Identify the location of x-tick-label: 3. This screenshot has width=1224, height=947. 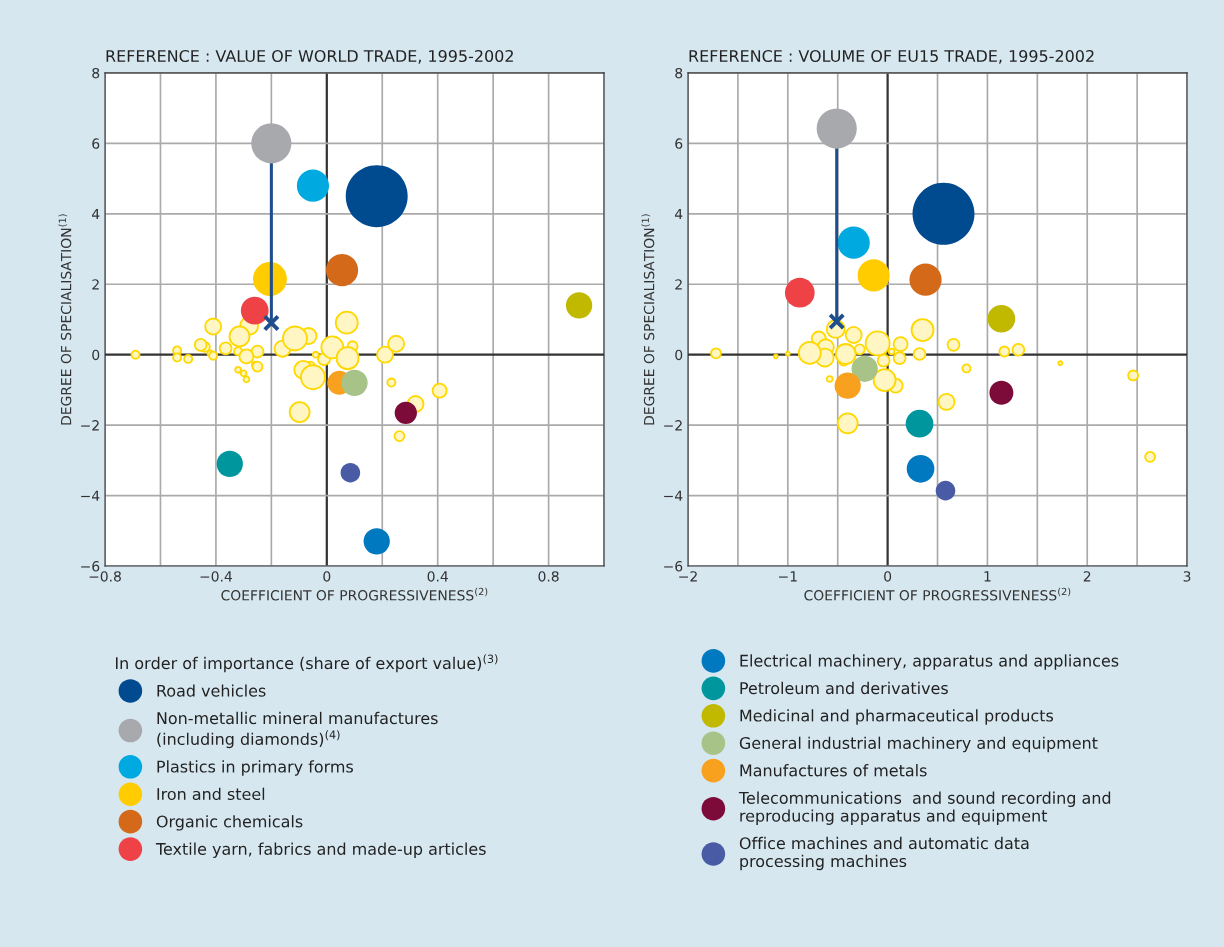
(1187, 576).